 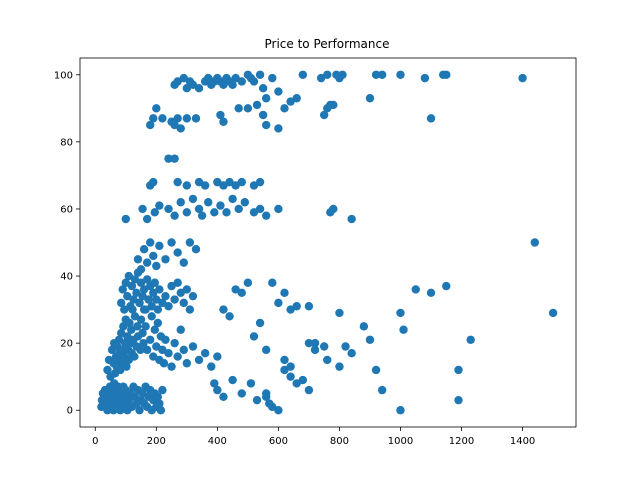 What do you see at coordinates (66, 344) in the screenshot?
I see `y-tick-label: 20` at bounding box center [66, 344].